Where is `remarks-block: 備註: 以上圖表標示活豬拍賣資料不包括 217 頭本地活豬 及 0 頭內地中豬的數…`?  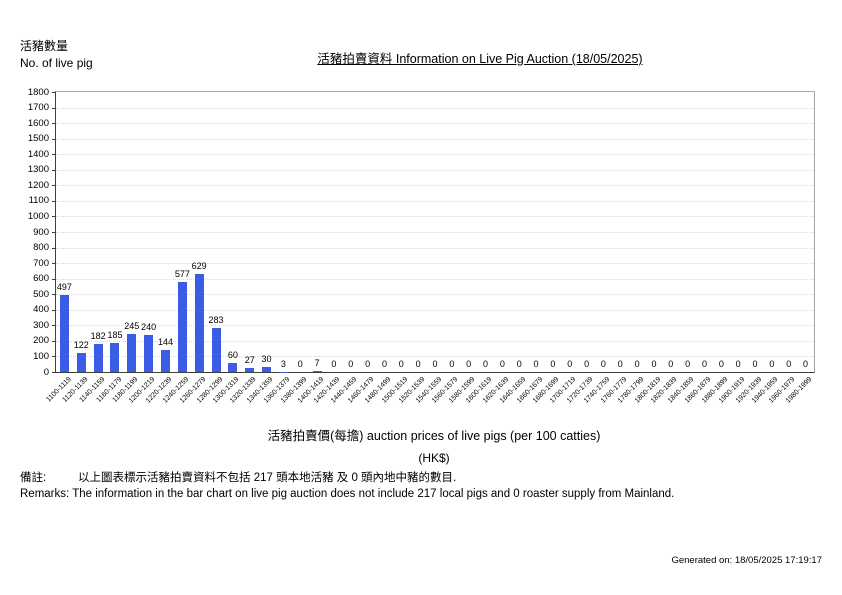 remarks-block: 備註: 以上圖表標示活豬拍賣資料不包括 217 頭本地活豬 及 0 頭內地中豬的數… is located at coordinates (347, 486).